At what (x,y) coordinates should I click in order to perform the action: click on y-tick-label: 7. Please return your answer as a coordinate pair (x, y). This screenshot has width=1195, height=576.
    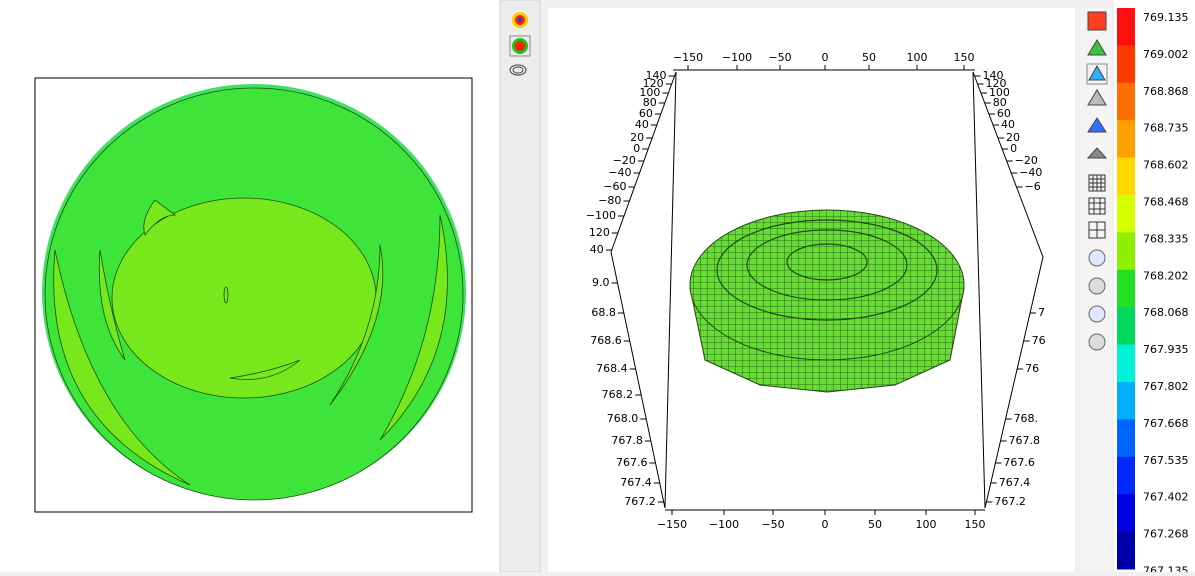
    Looking at the image, I should click on (1041, 312).